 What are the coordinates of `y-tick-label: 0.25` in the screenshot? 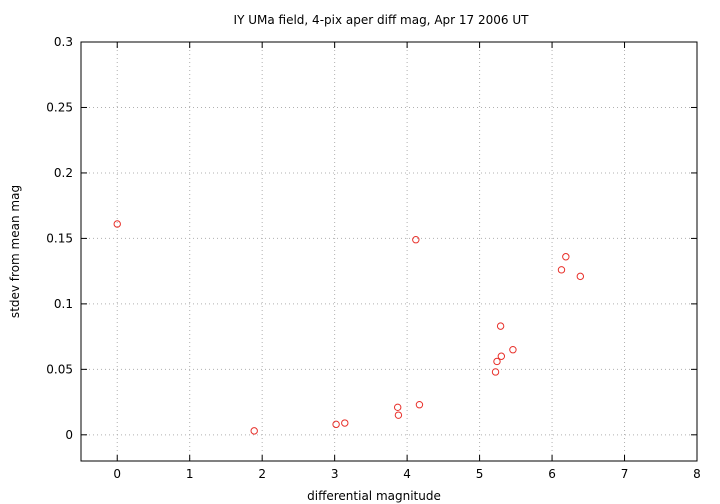 It's located at (59, 107).